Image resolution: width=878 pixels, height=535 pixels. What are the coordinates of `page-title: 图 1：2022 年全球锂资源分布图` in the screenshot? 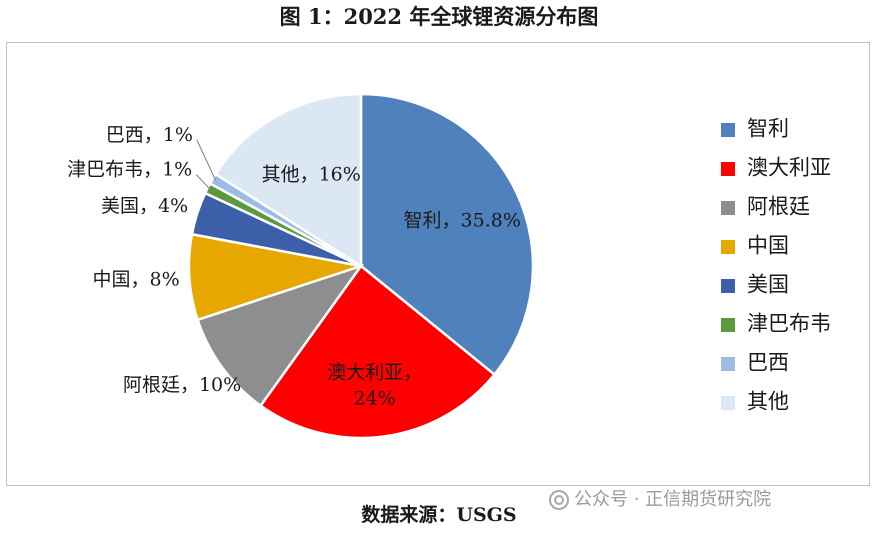 It's located at (439, 16).